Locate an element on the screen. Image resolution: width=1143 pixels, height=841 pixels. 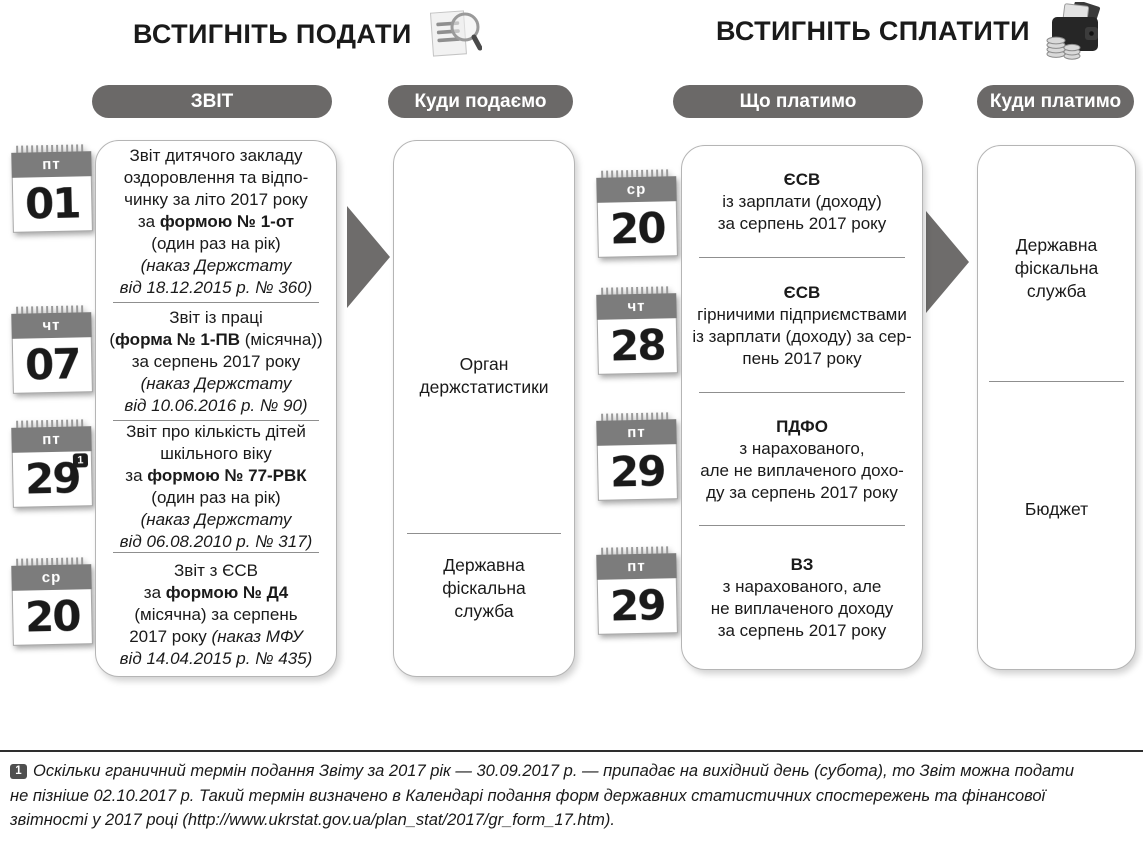
calendar-date-badge: чт 28 is located at coordinates (637, 330).